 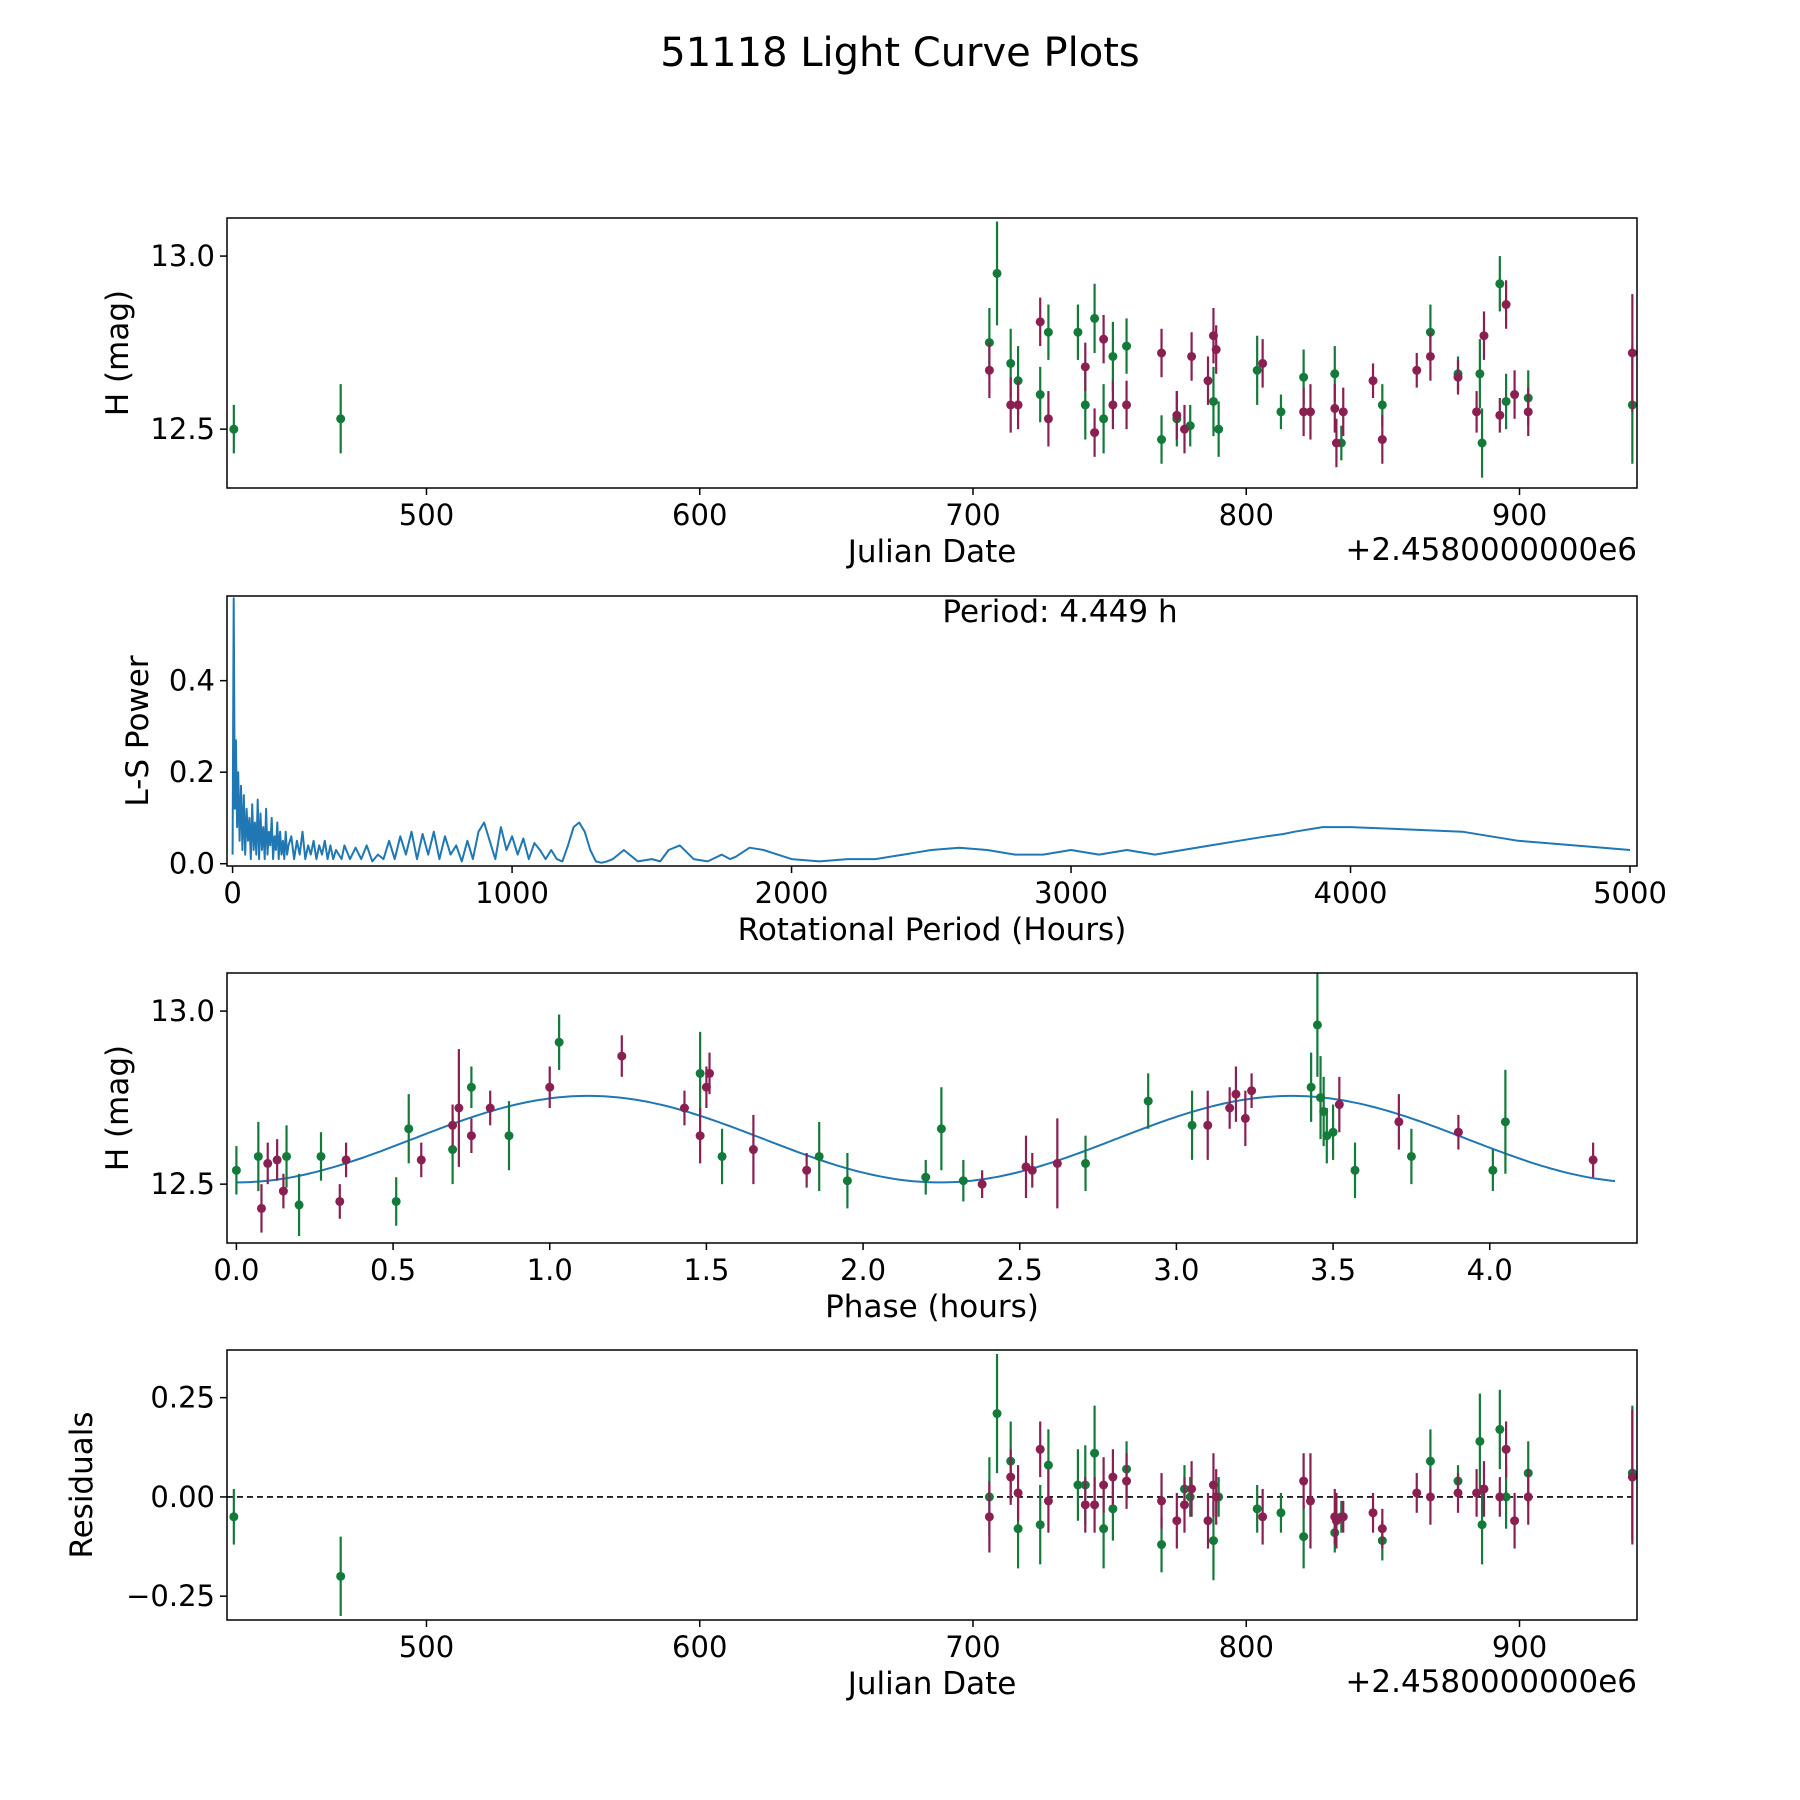 I want to click on phased-ylabel: H (mag), so click(x=118, y=1108).